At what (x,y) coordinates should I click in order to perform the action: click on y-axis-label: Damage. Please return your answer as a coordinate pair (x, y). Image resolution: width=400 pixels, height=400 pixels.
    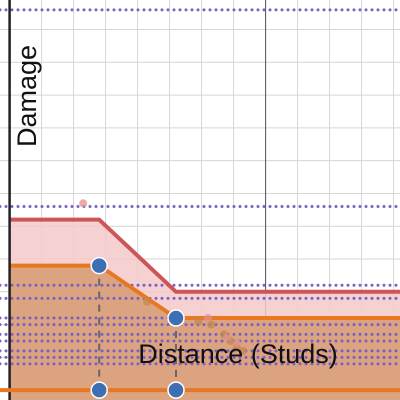
    Looking at the image, I should click on (27, 96).